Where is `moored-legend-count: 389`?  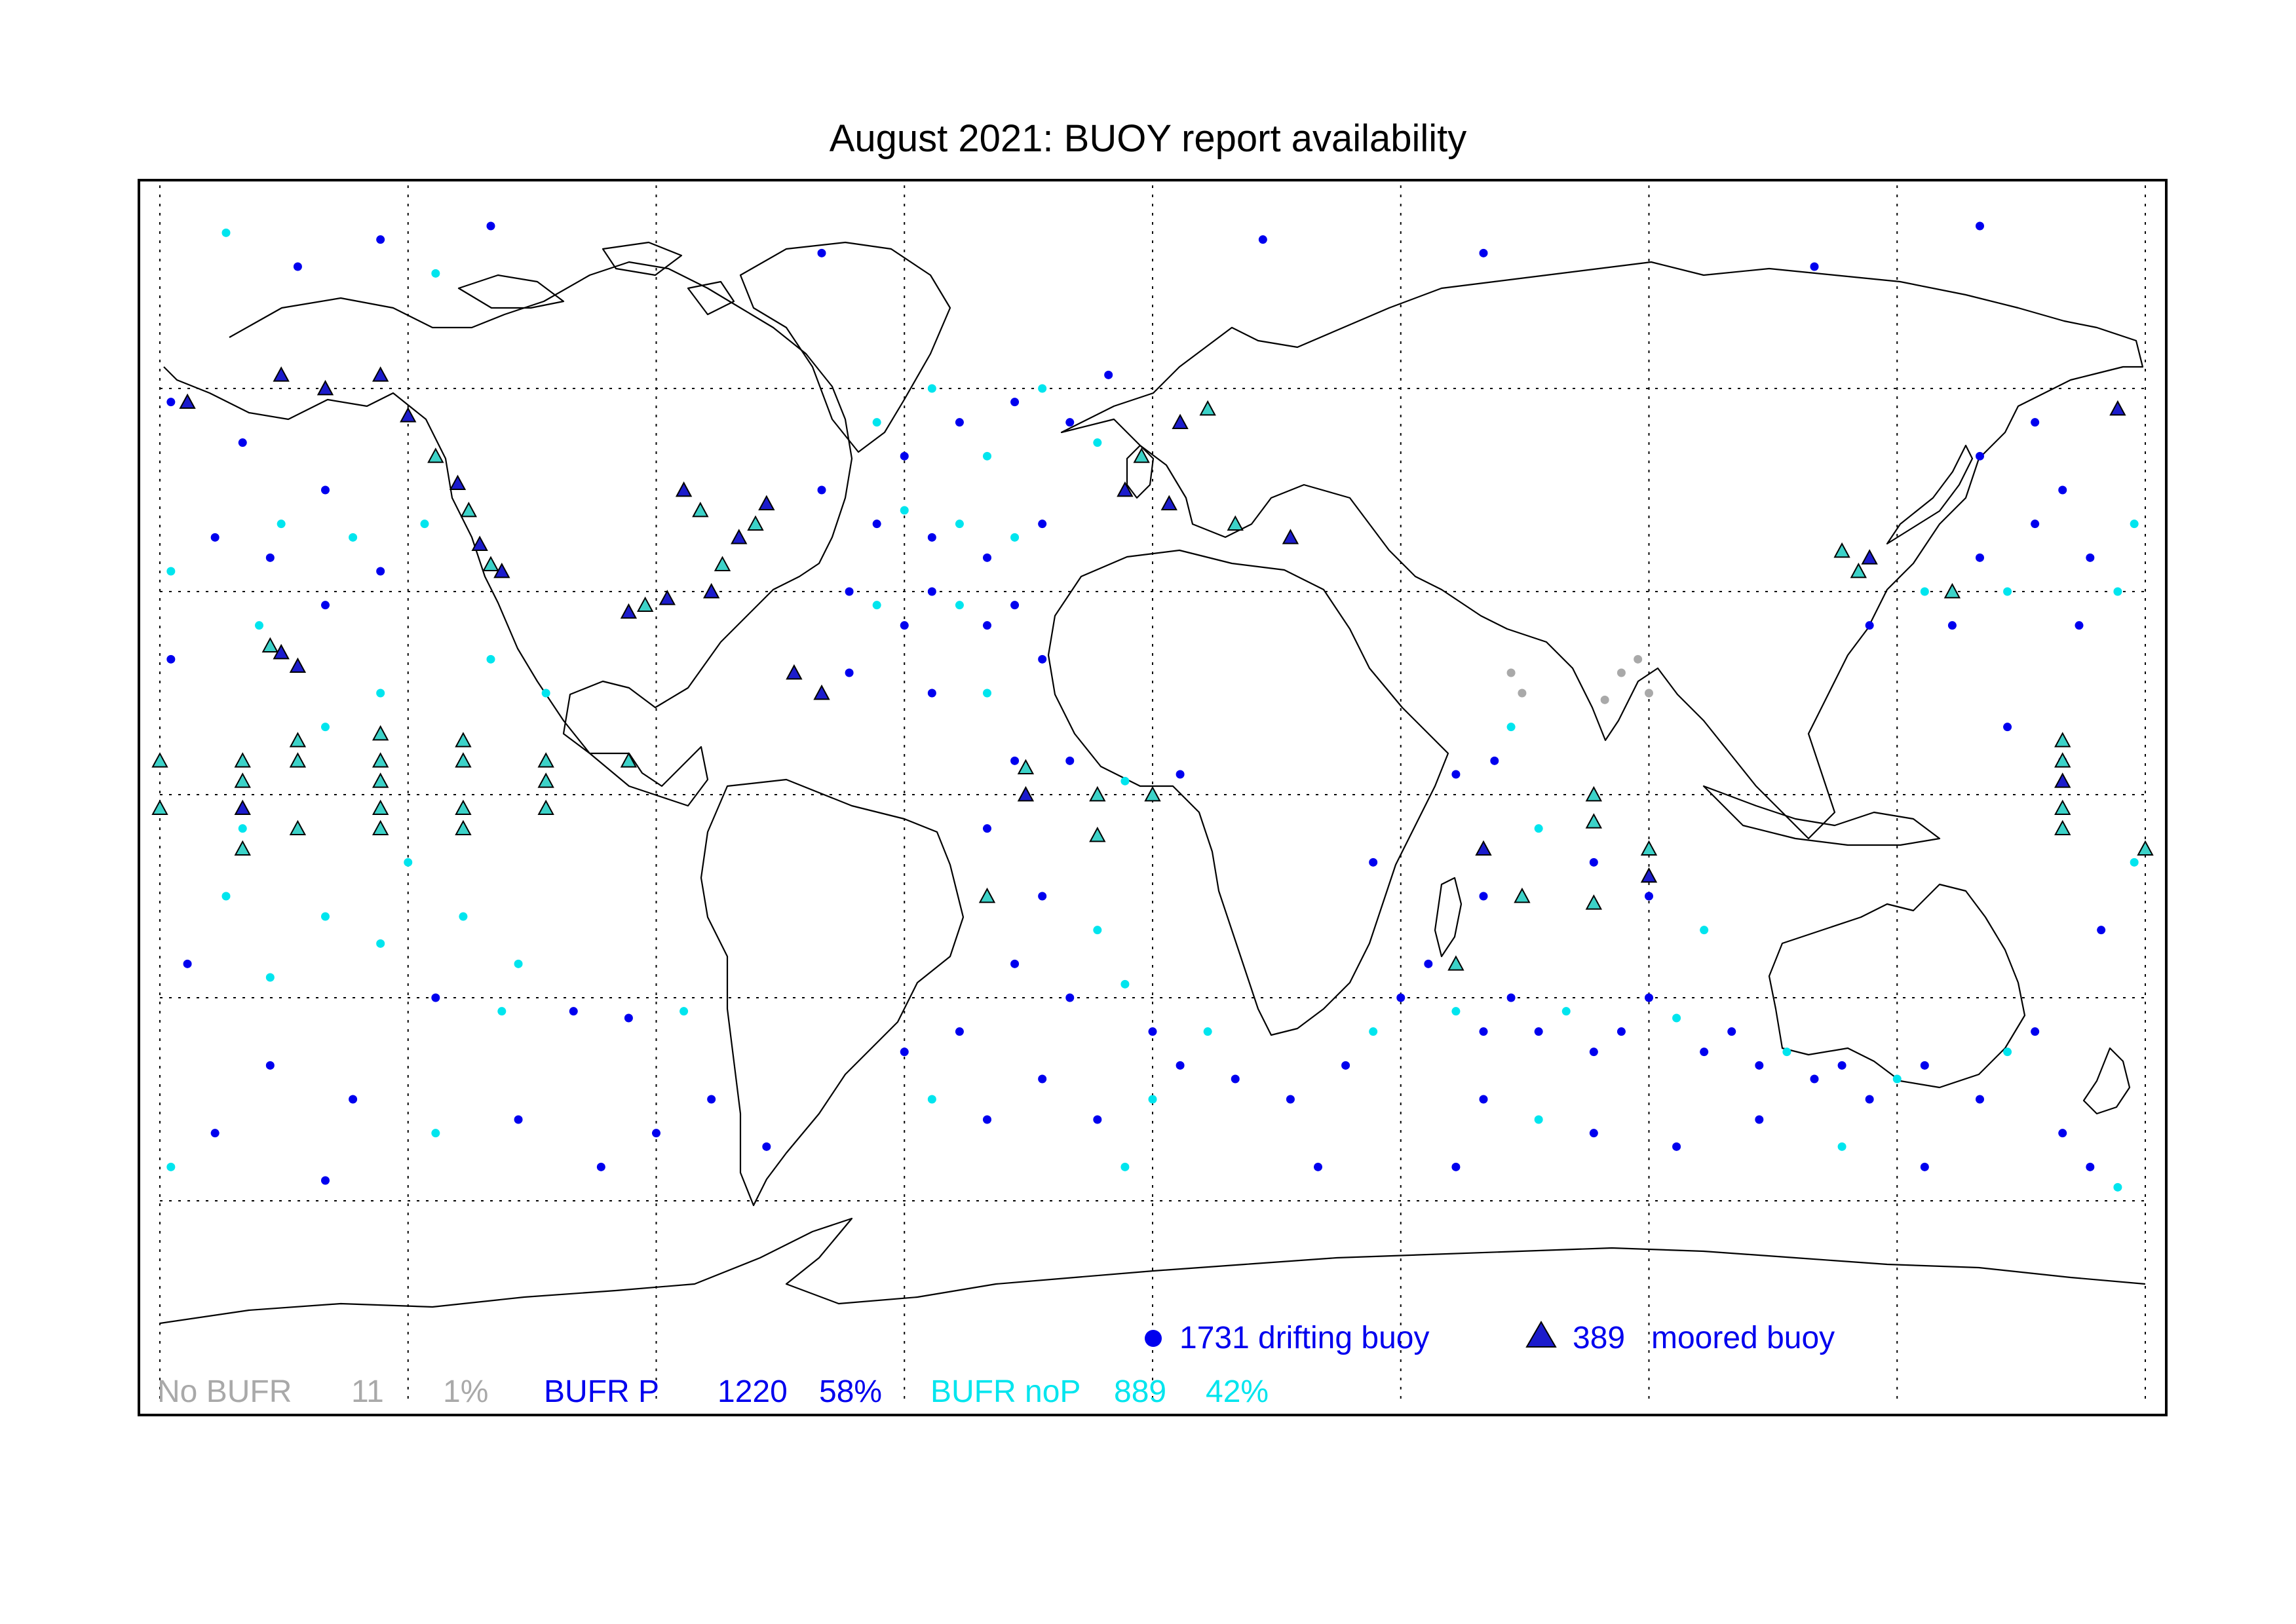
moored-legend-count: 389 is located at coordinates (1599, 1338).